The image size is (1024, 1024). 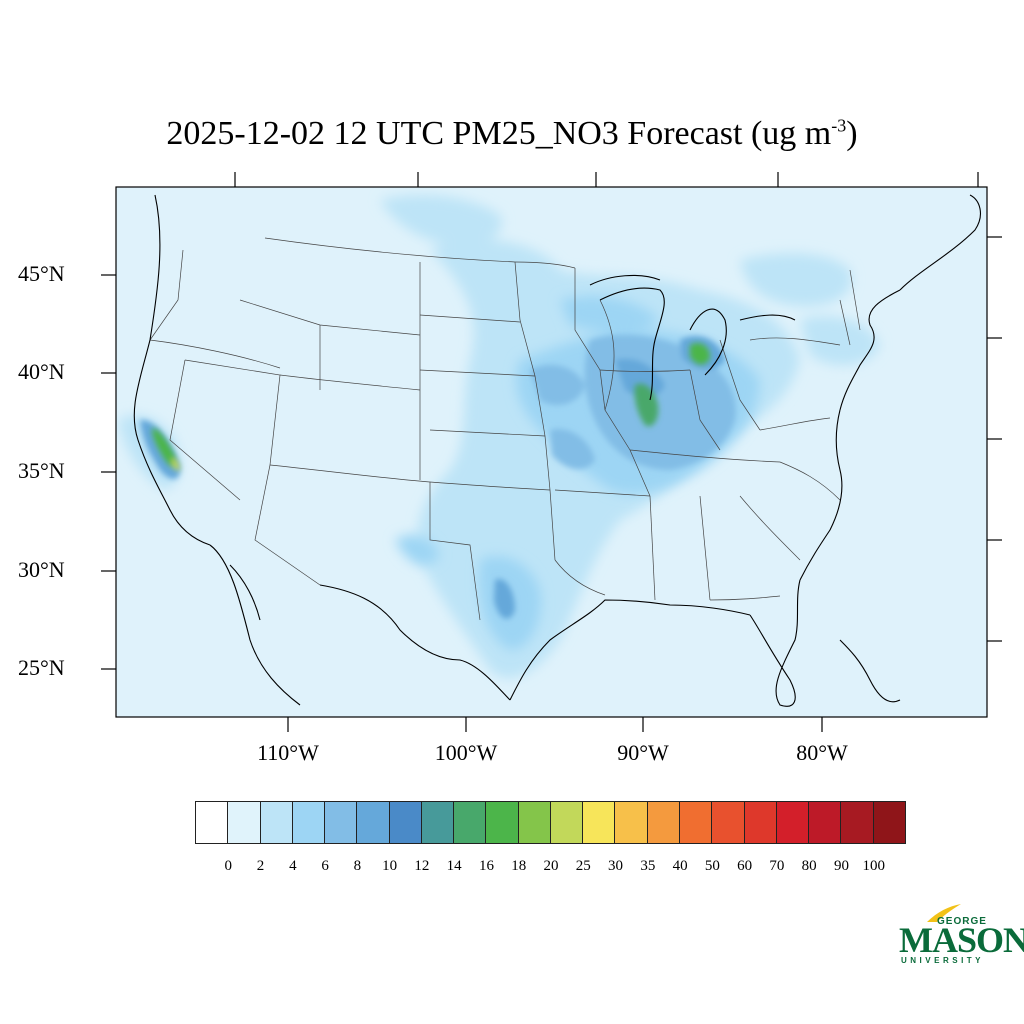 What do you see at coordinates (944, 913) in the screenshot?
I see `flame-icon` at bounding box center [944, 913].